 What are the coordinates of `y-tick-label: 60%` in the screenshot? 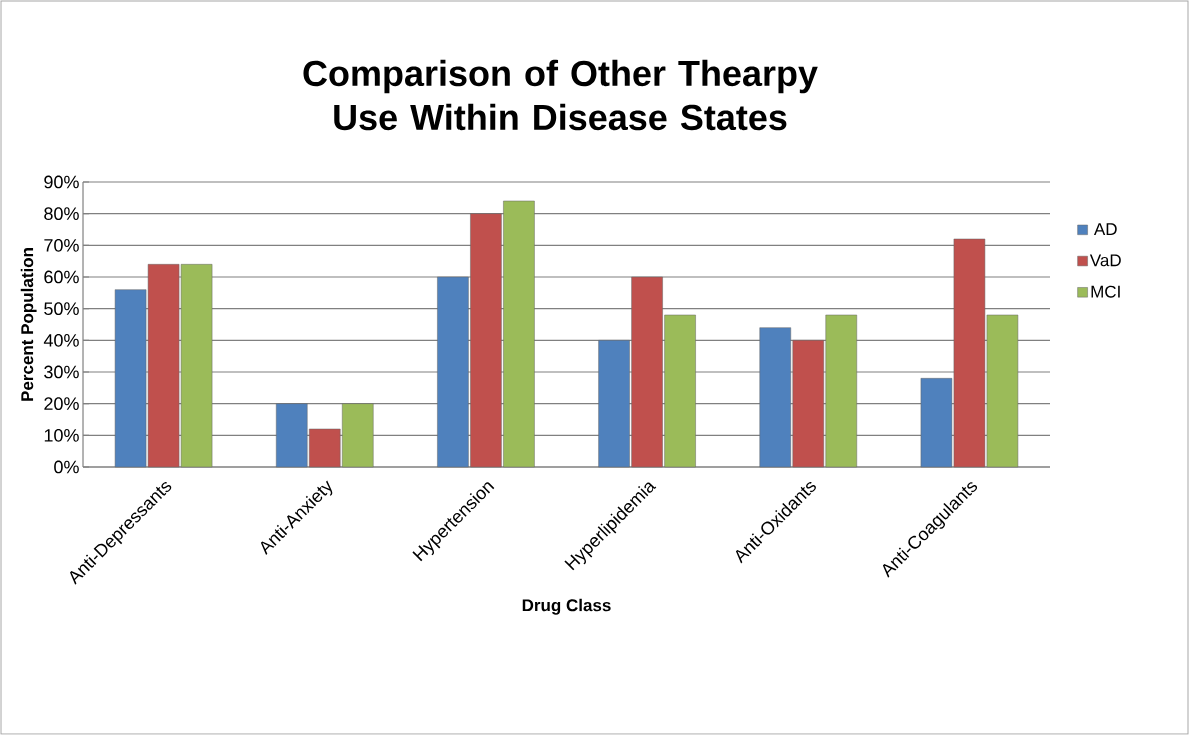 It's located at (61, 277).